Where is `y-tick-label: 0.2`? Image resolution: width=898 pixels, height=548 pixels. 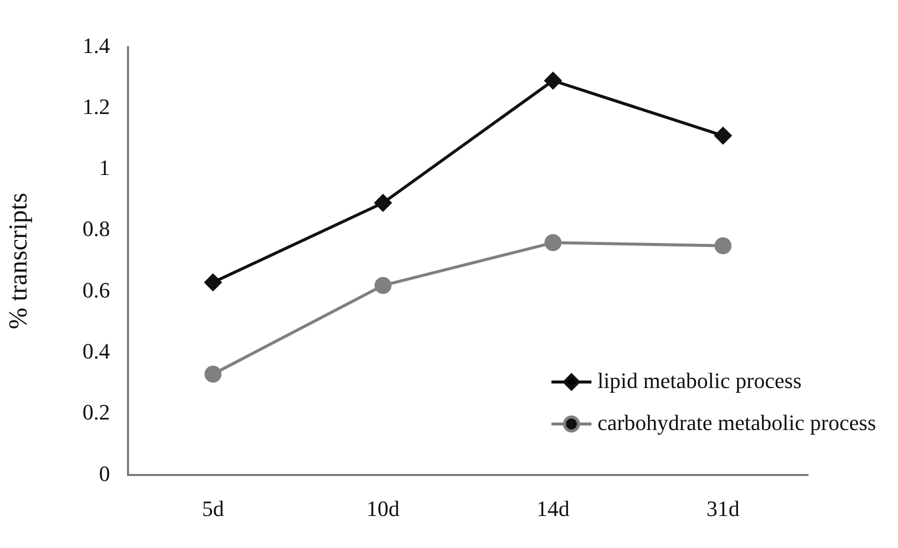
y-tick-label: 0.2 is located at coordinates (96, 412).